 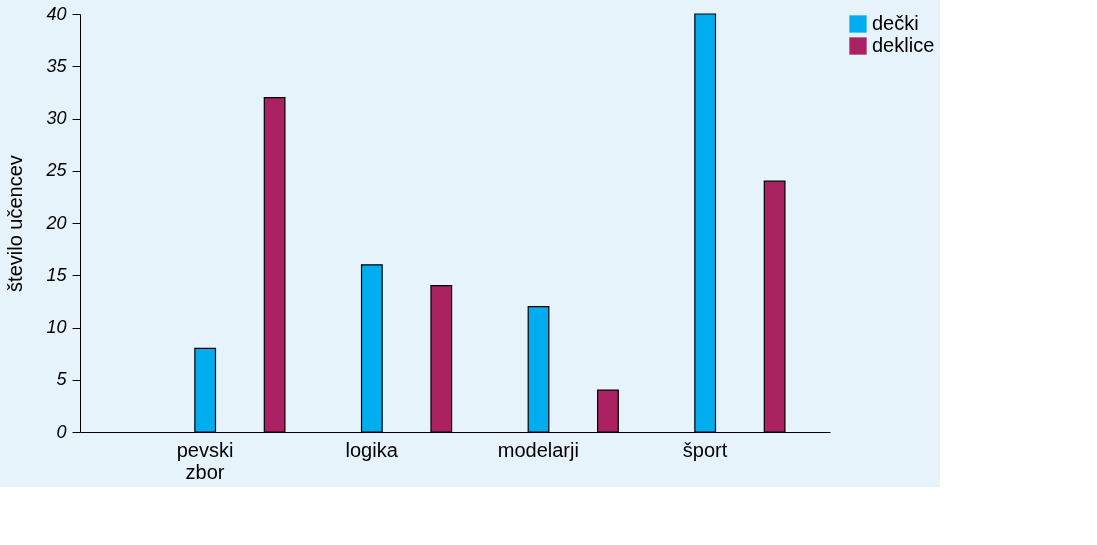 What do you see at coordinates (56, 170) in the screenshot?
I see `y-tick-label: 25` at bounding box center [56, 170].